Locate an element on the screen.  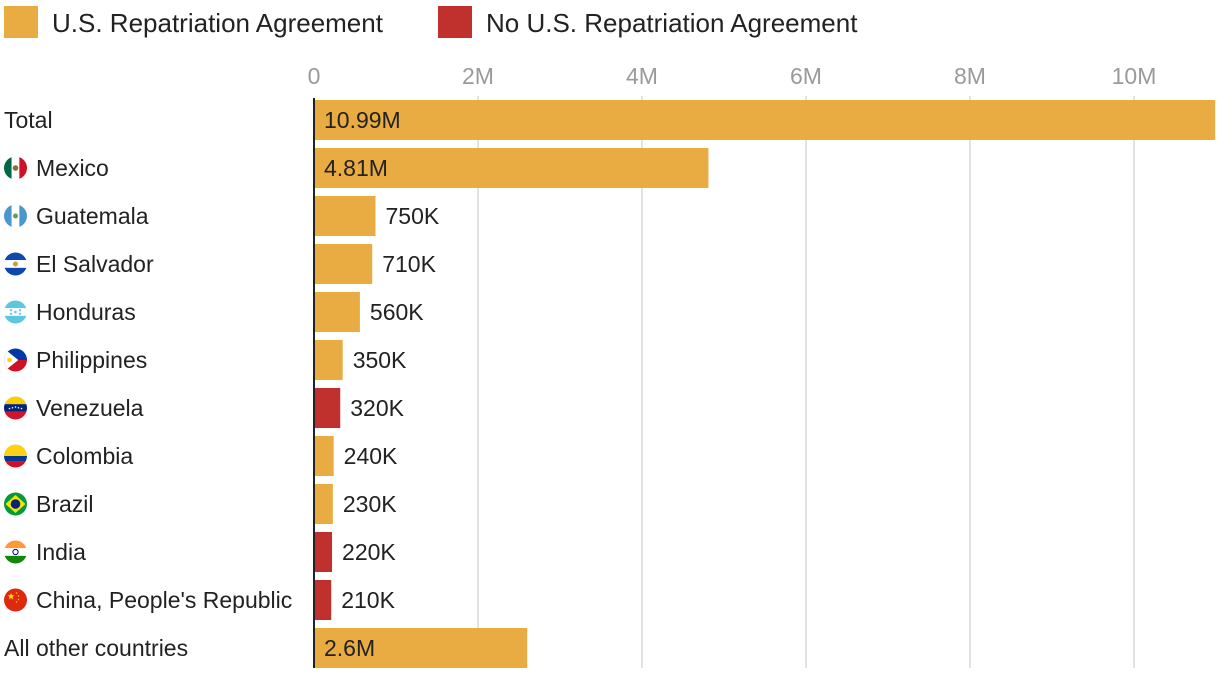
value-label-all-other-countries: 2.6M is located at coordinates (349, 648).